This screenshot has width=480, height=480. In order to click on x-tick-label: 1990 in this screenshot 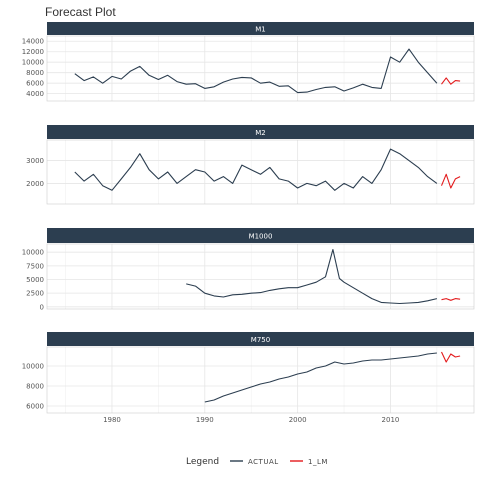, I will do `click(205, 420)`.